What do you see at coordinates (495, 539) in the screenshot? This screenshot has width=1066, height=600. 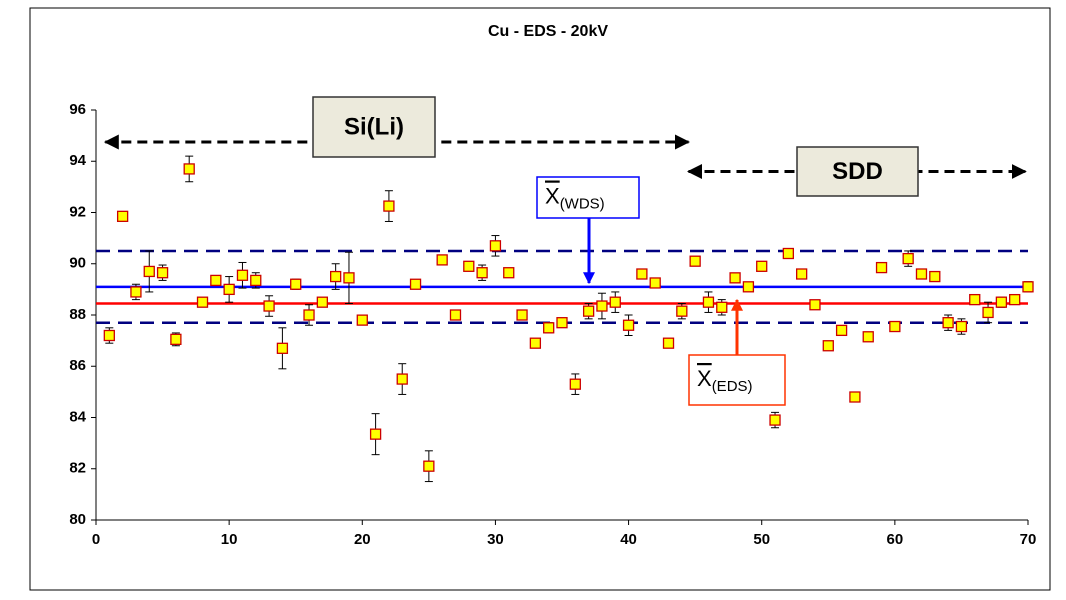 I see `x-tick-label: 30` at bounding box center [495, 539].